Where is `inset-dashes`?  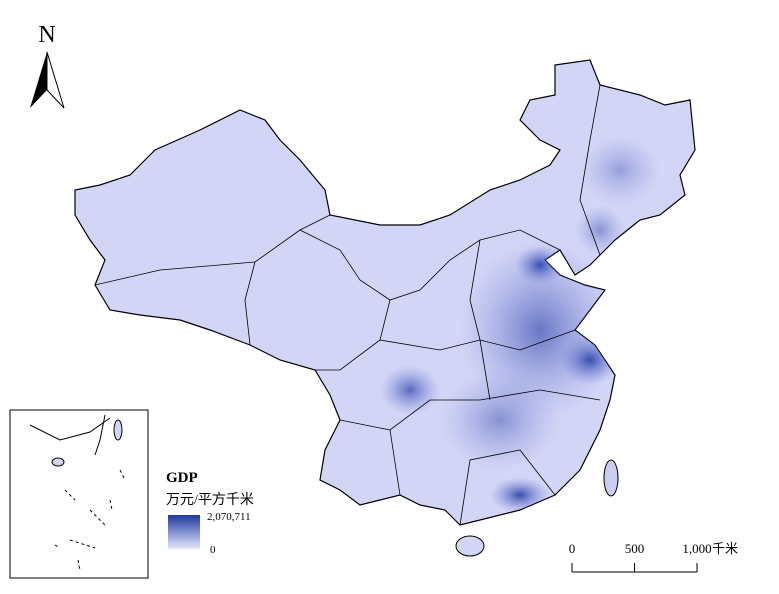
inset-dashes is located at coordinates (90, 520).